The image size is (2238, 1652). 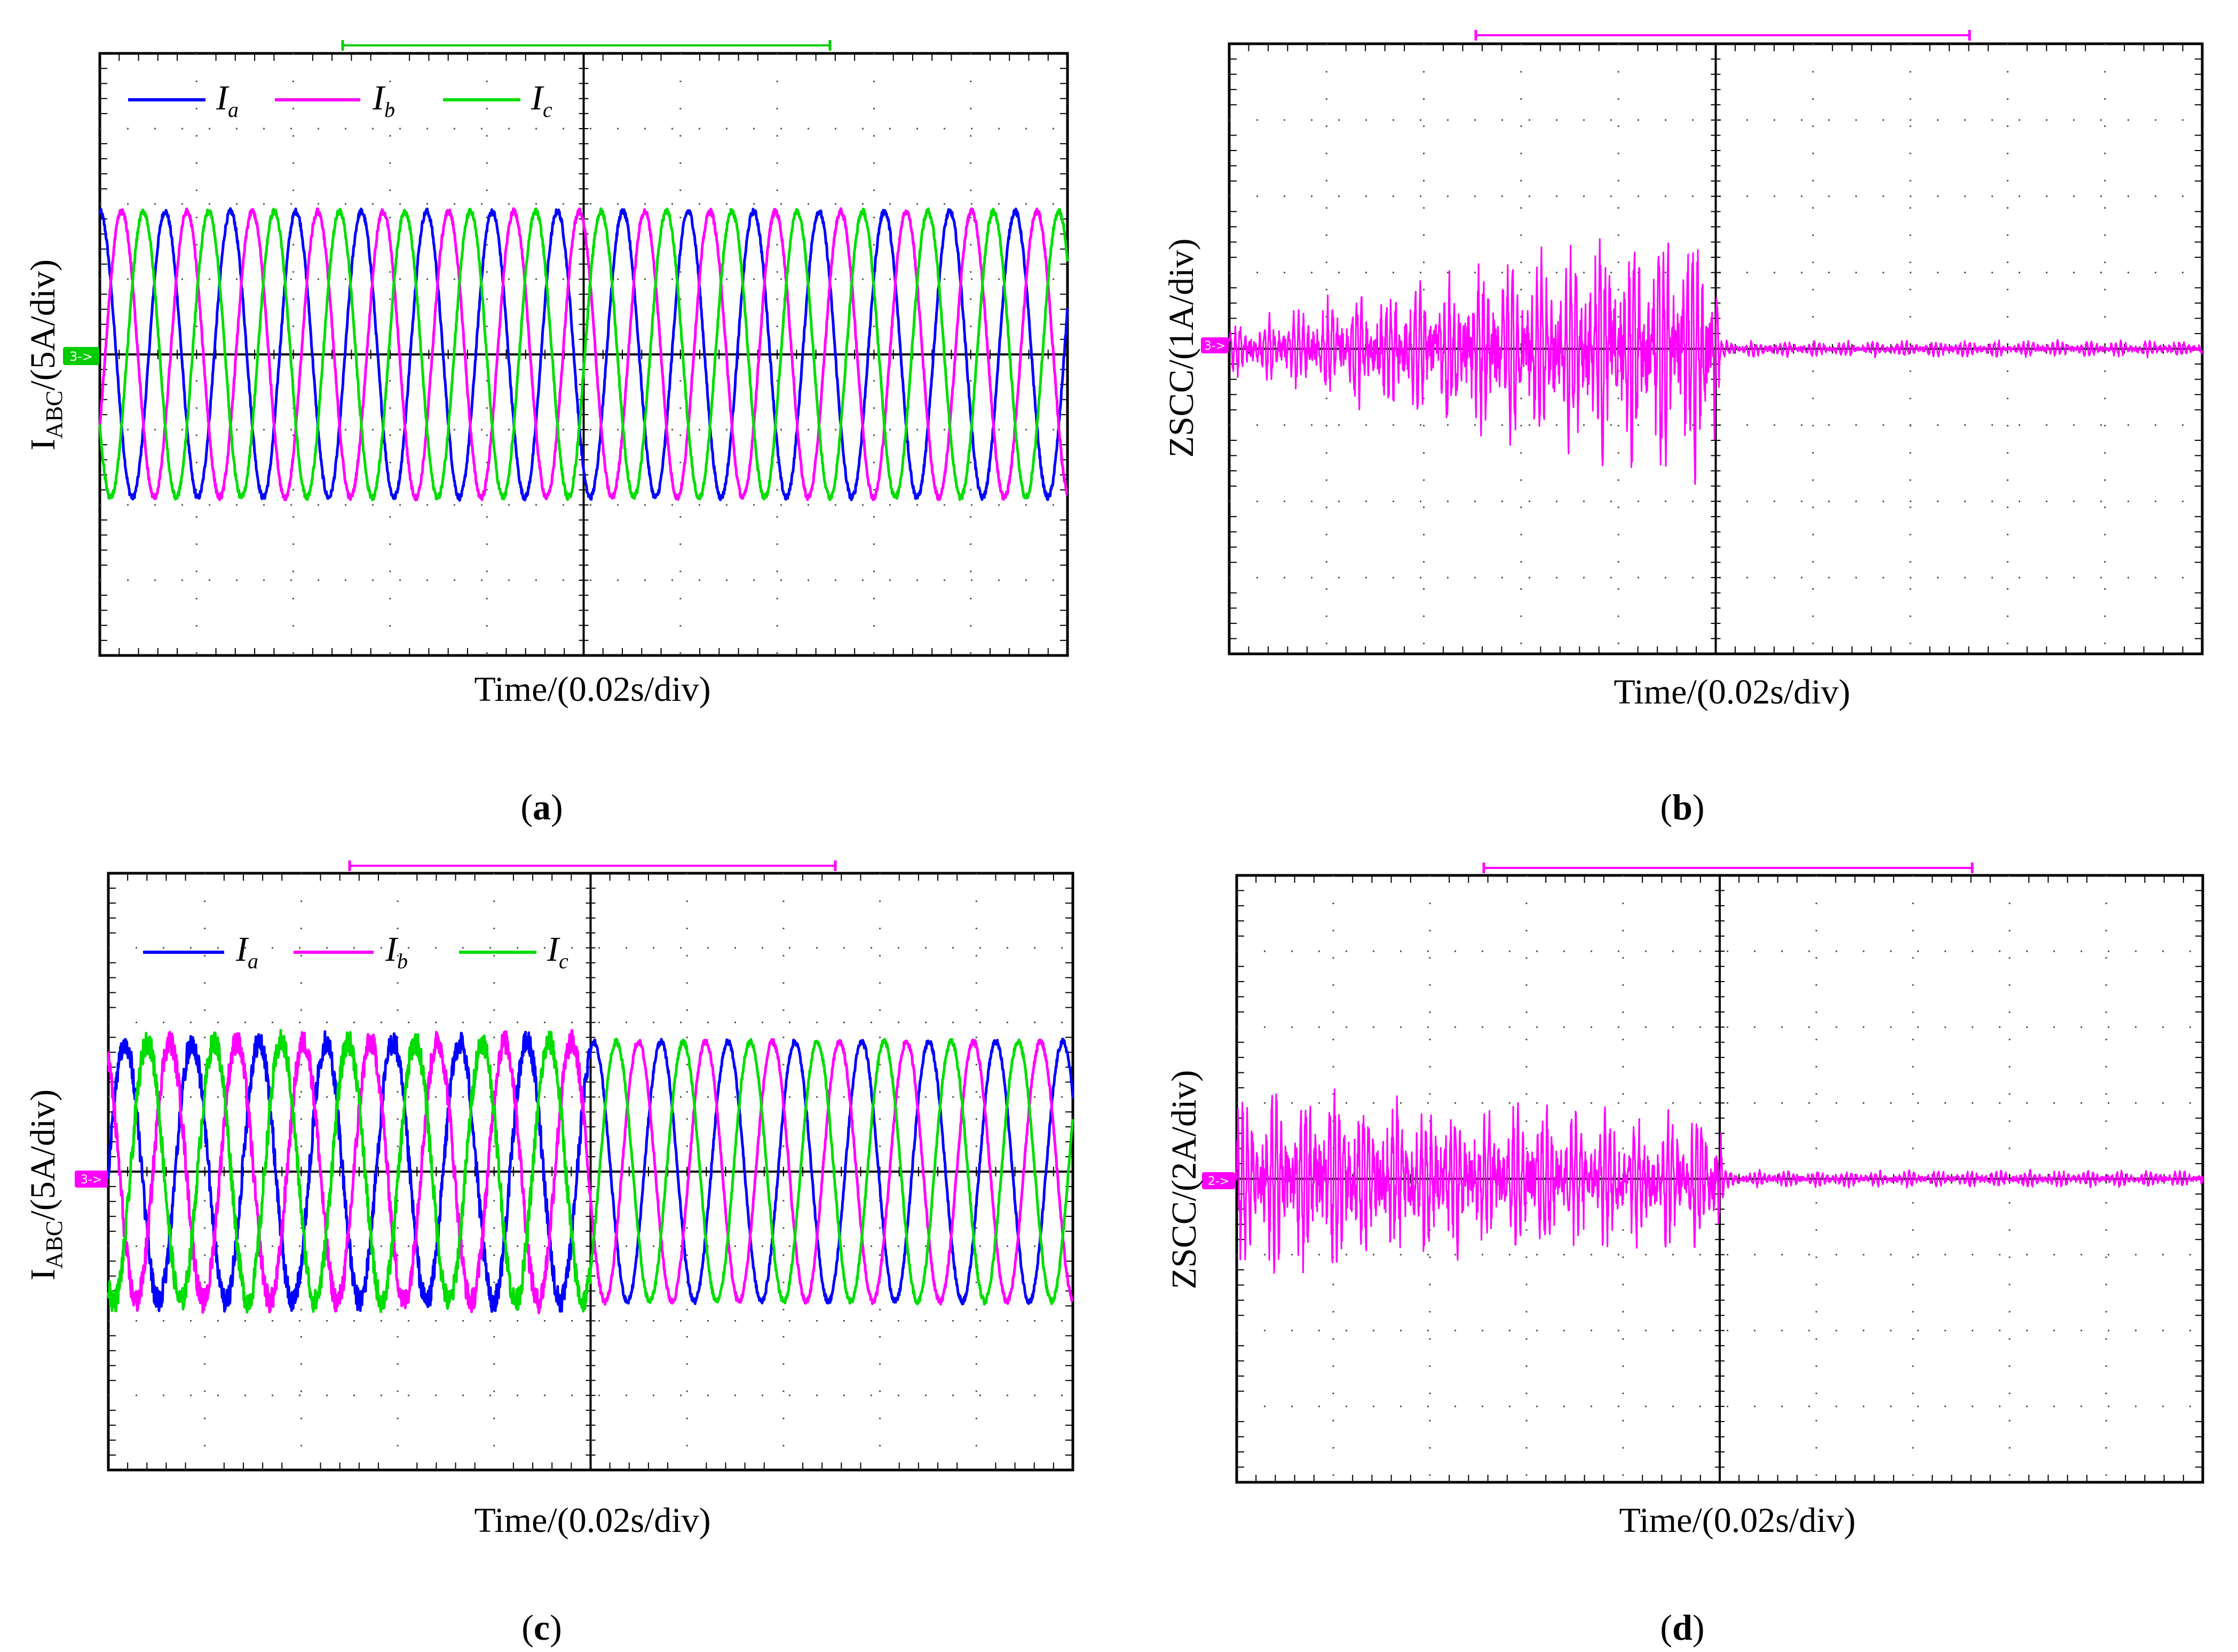 I want to click on y-axis-label: ZSCC/(1A/div), so click(x=1181, y=348).